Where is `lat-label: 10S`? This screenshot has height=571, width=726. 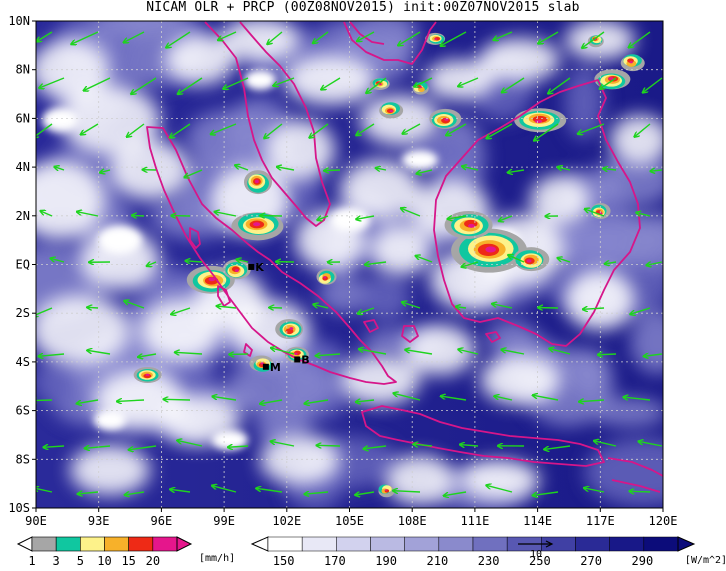
lat-label: 10S is located at coordinates (19, 508).